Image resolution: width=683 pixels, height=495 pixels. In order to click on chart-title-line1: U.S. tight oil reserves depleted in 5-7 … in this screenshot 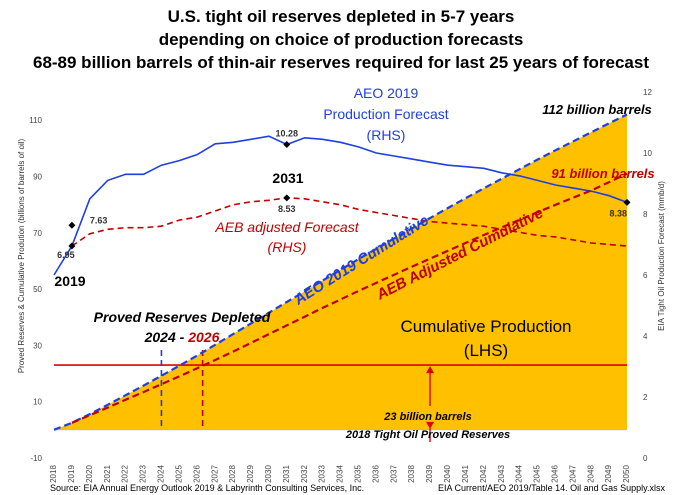, I will do `click(341, 16)`.